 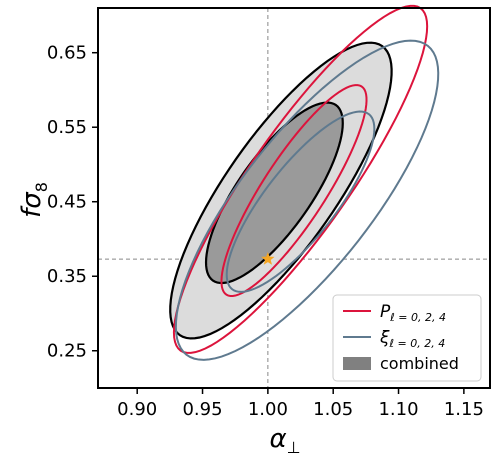 I want to click on x-tick-label: 1.05, so click(x=333, y=409).